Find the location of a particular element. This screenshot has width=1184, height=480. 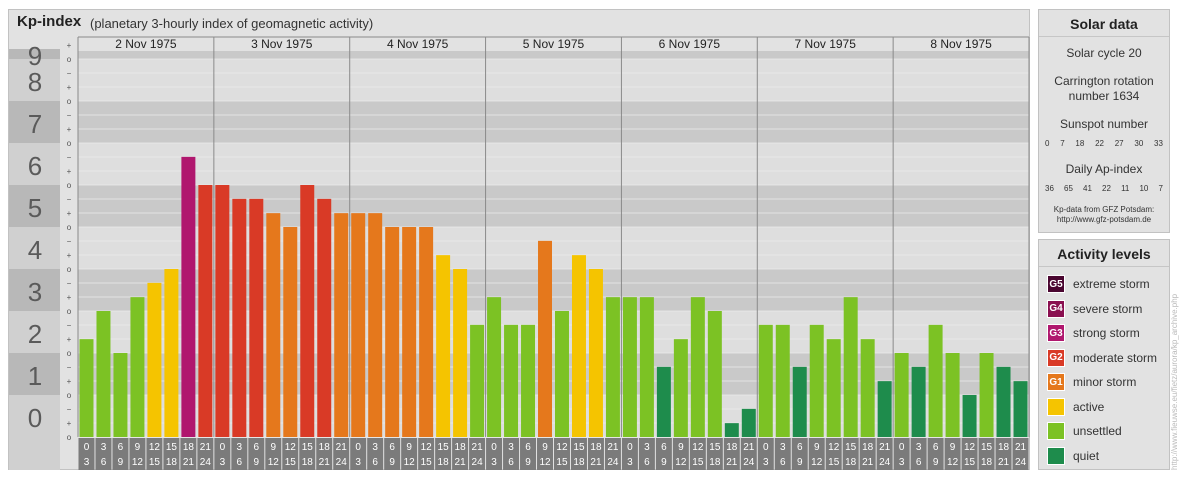

day-label: 8 Nov 1975 is located at coordinates (961, 44).